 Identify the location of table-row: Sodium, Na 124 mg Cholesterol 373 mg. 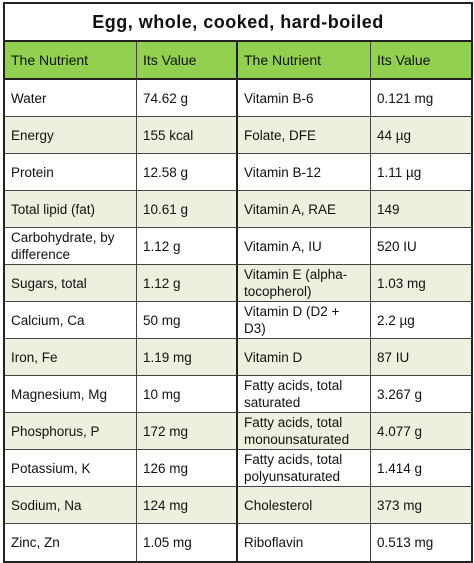
(238, 505).